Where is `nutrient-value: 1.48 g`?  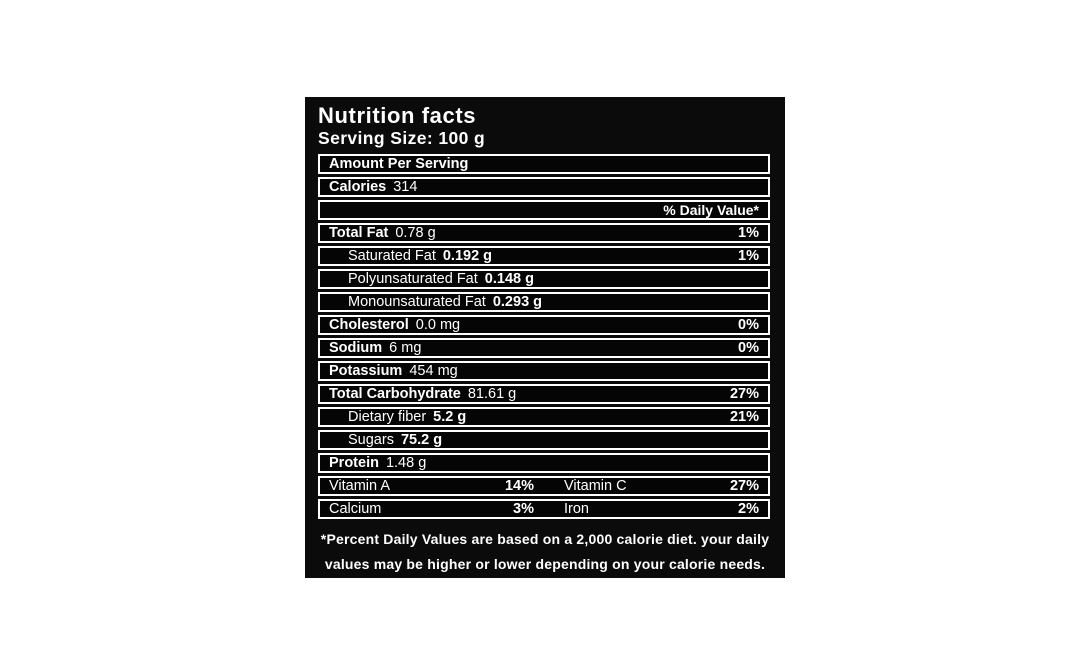
nutrient-value: 1.48 g is located at coordinates (406, 463).